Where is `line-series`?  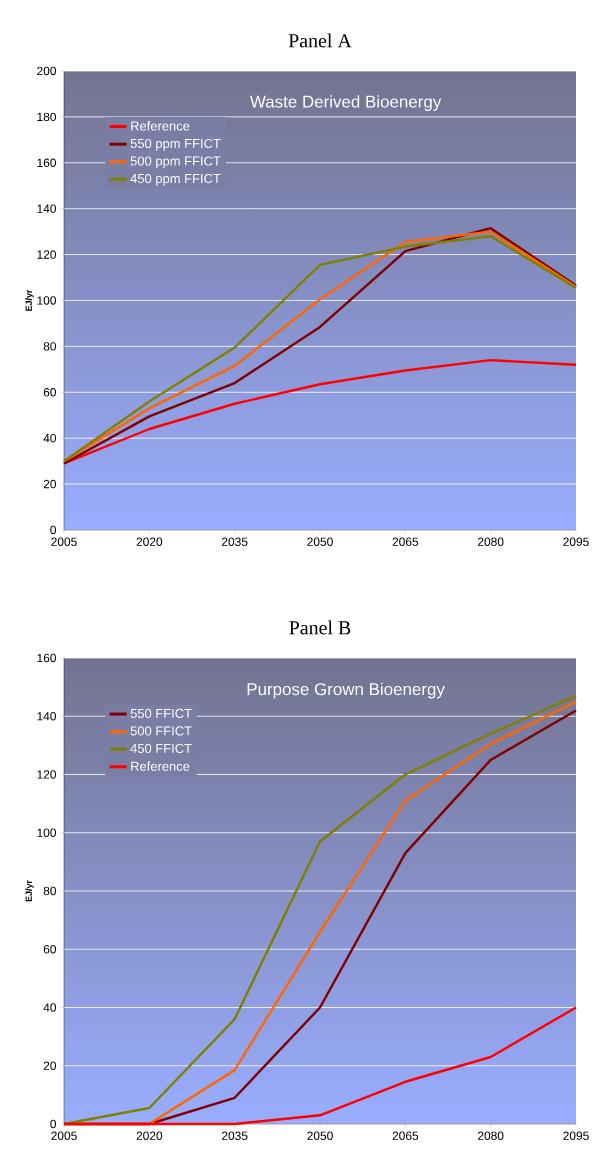
line-series is located at coordinates (320, 411).